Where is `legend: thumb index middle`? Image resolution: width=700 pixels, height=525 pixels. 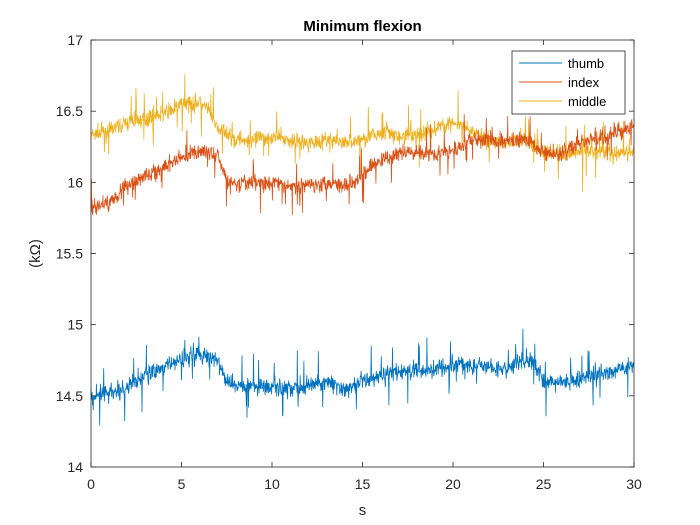
legend: thumb index middle is located at coordinates (568, 82).